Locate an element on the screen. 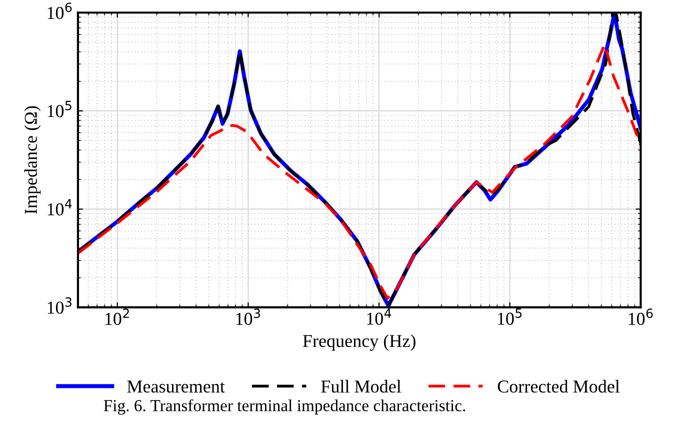  y-tick-label: 10$^{5}$ is located at coordinates (60, 109).